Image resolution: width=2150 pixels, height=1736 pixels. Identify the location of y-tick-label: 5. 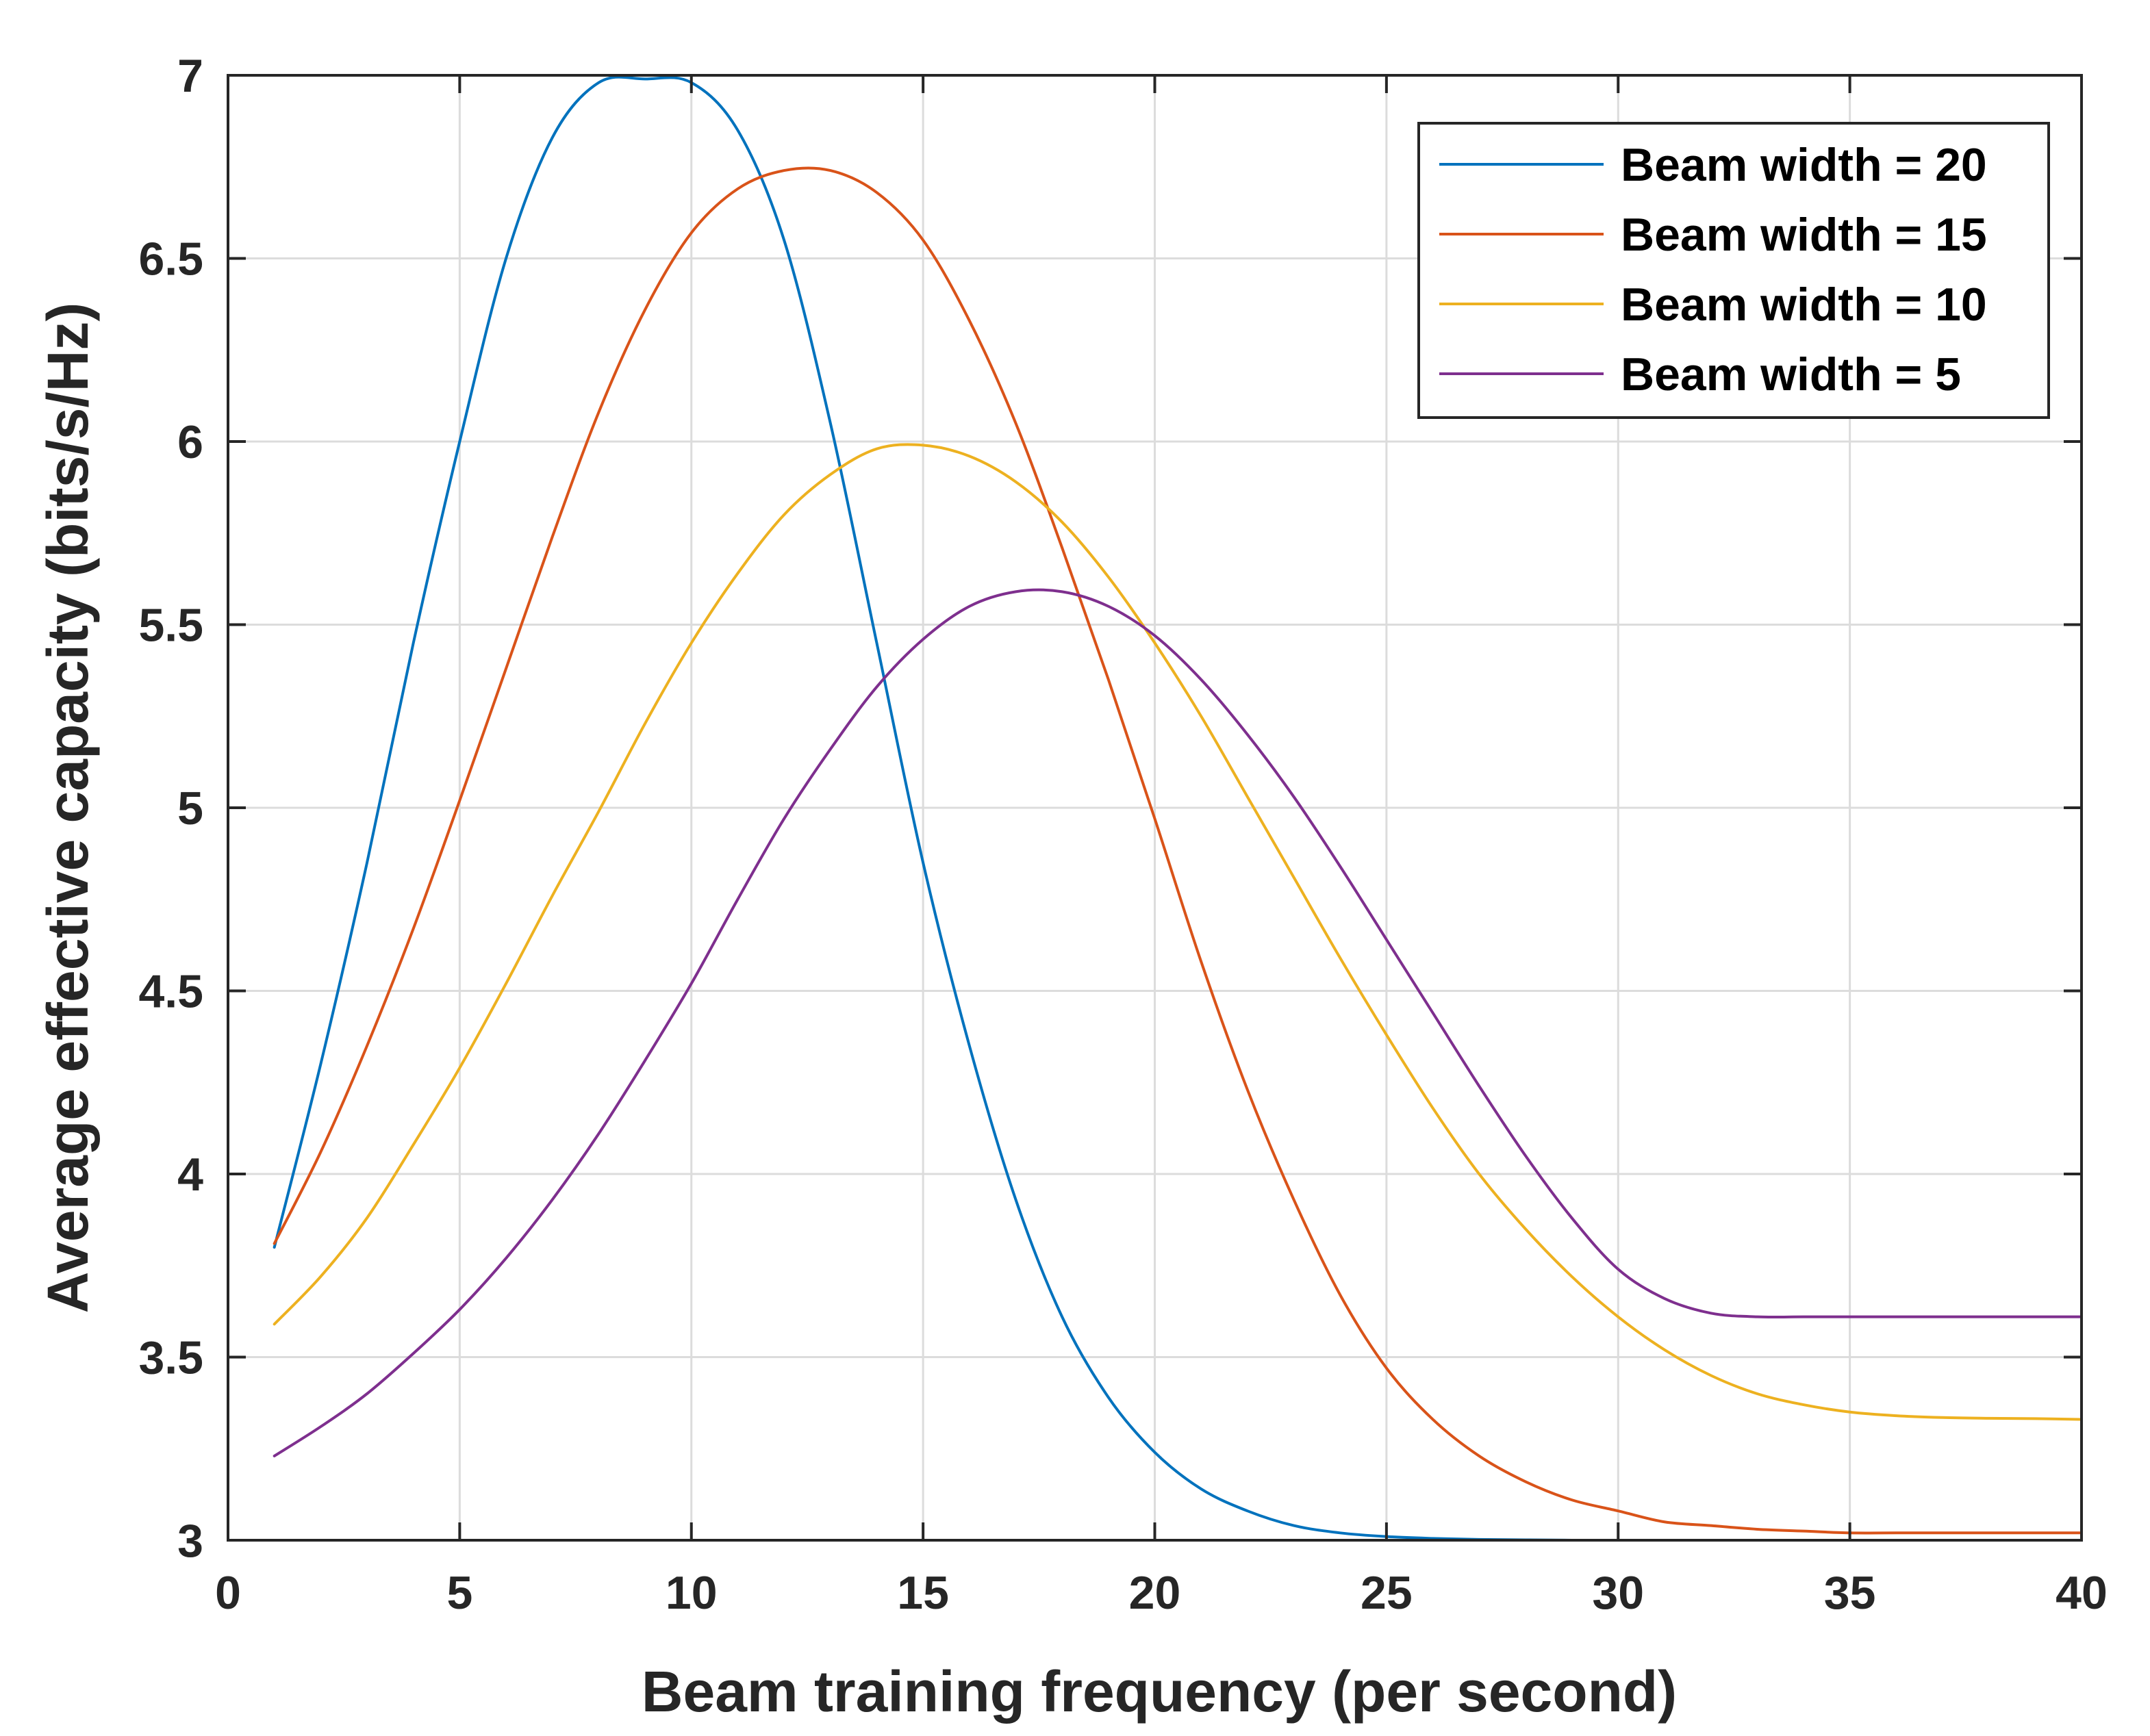
(190, 808).